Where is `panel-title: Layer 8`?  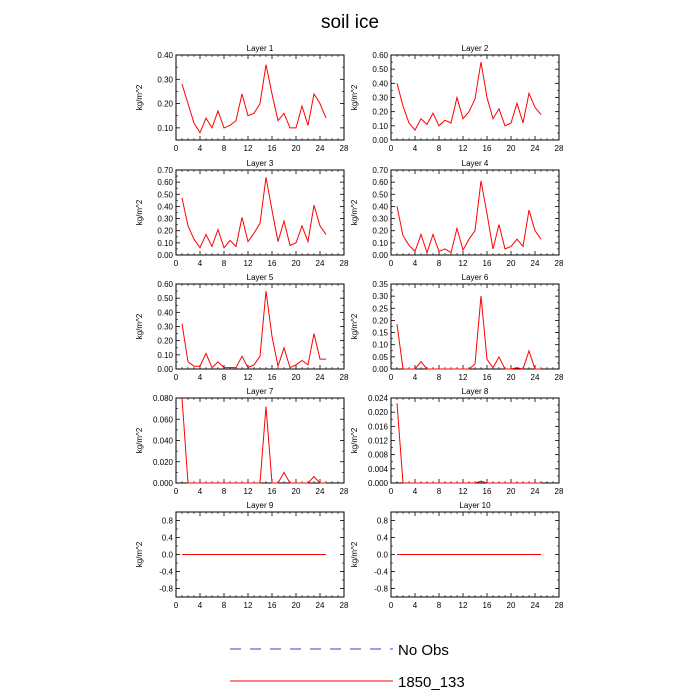 panel-title: Layer 8 is located at coordinates (475, 391).